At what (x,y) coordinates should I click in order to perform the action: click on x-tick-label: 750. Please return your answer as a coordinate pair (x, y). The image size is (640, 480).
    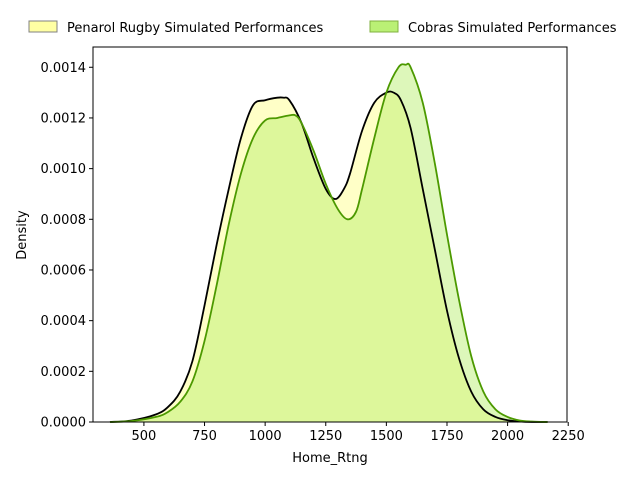
    Looking at the image, I should click on (204, 436).